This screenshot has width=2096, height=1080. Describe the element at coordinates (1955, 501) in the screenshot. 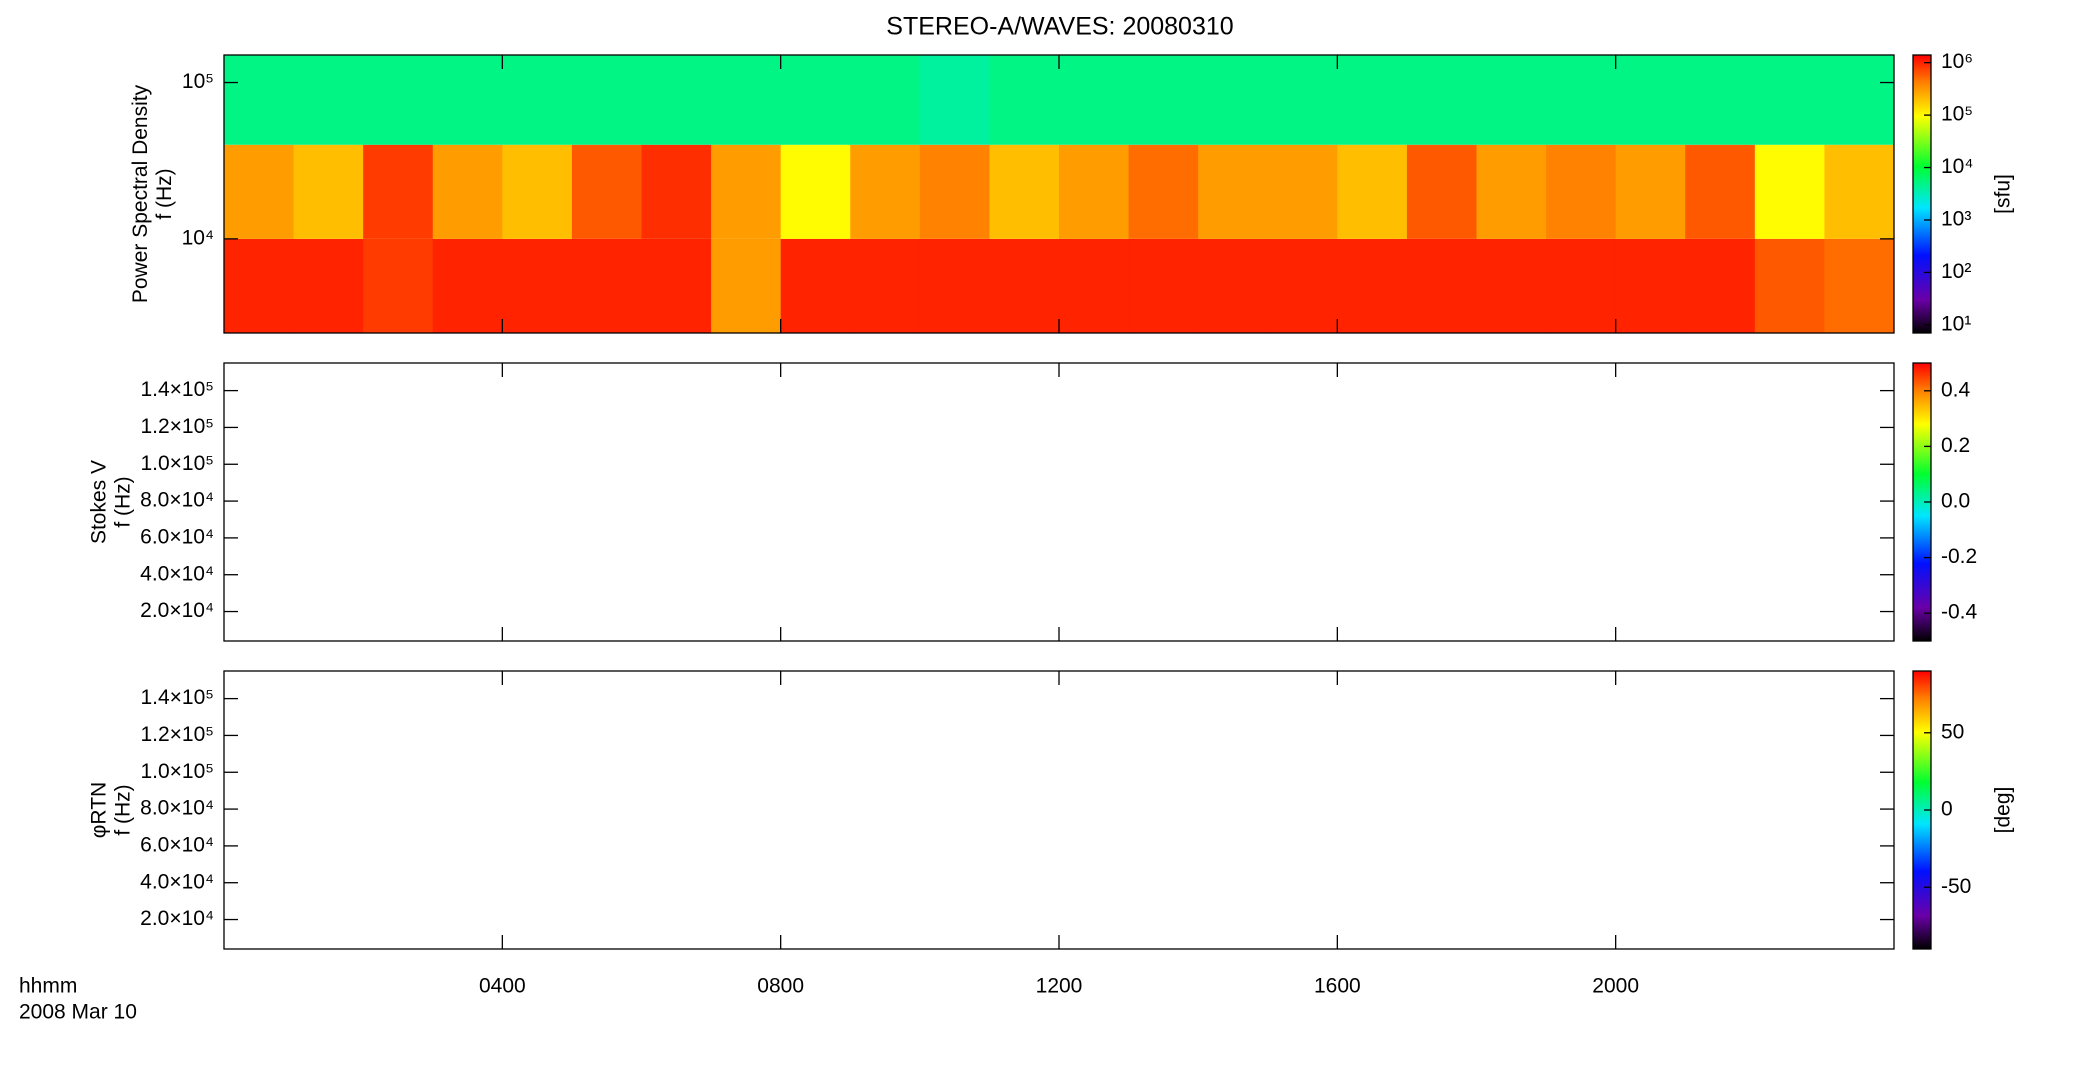

I see `colorbar-tick-label: 0.0` at that location.